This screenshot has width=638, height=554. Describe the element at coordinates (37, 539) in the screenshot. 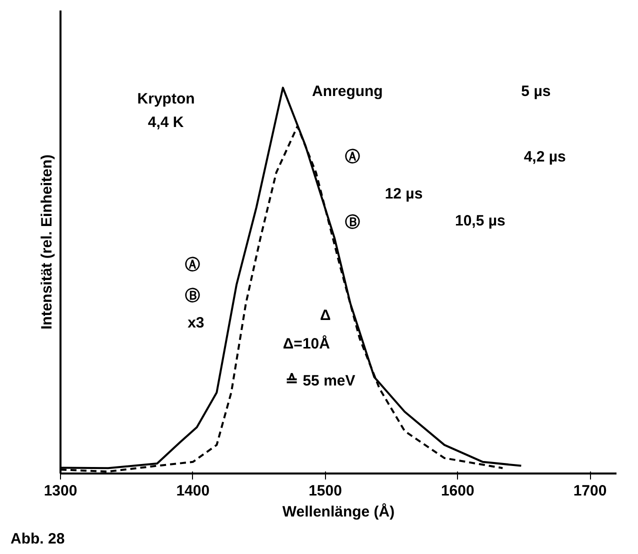

I see `caption: Abb. 28` at that location.